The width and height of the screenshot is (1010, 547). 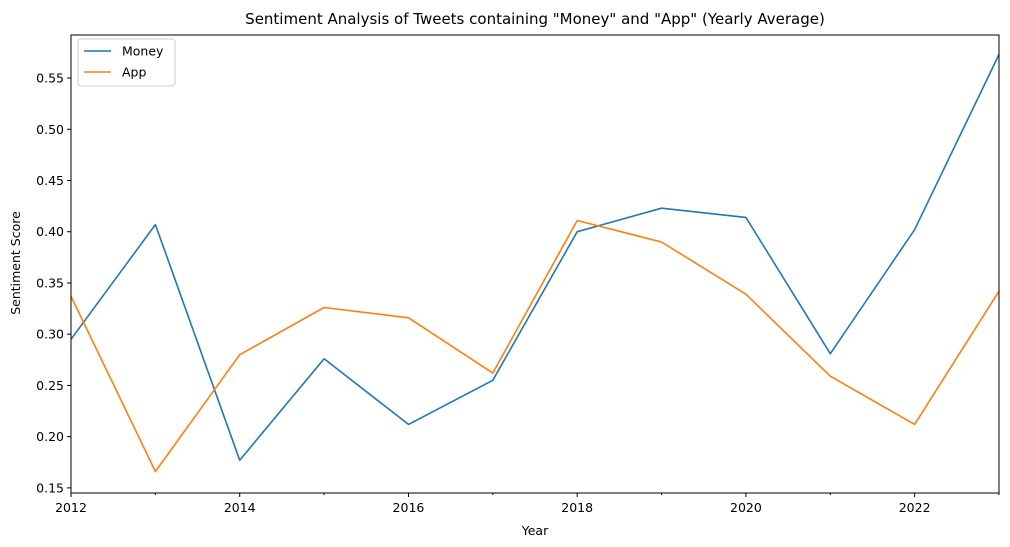 What do you see at coordinates (50, 436) in the screenshot?
I see `y-tick-label: 0.20` at bounding box center [50, 436].